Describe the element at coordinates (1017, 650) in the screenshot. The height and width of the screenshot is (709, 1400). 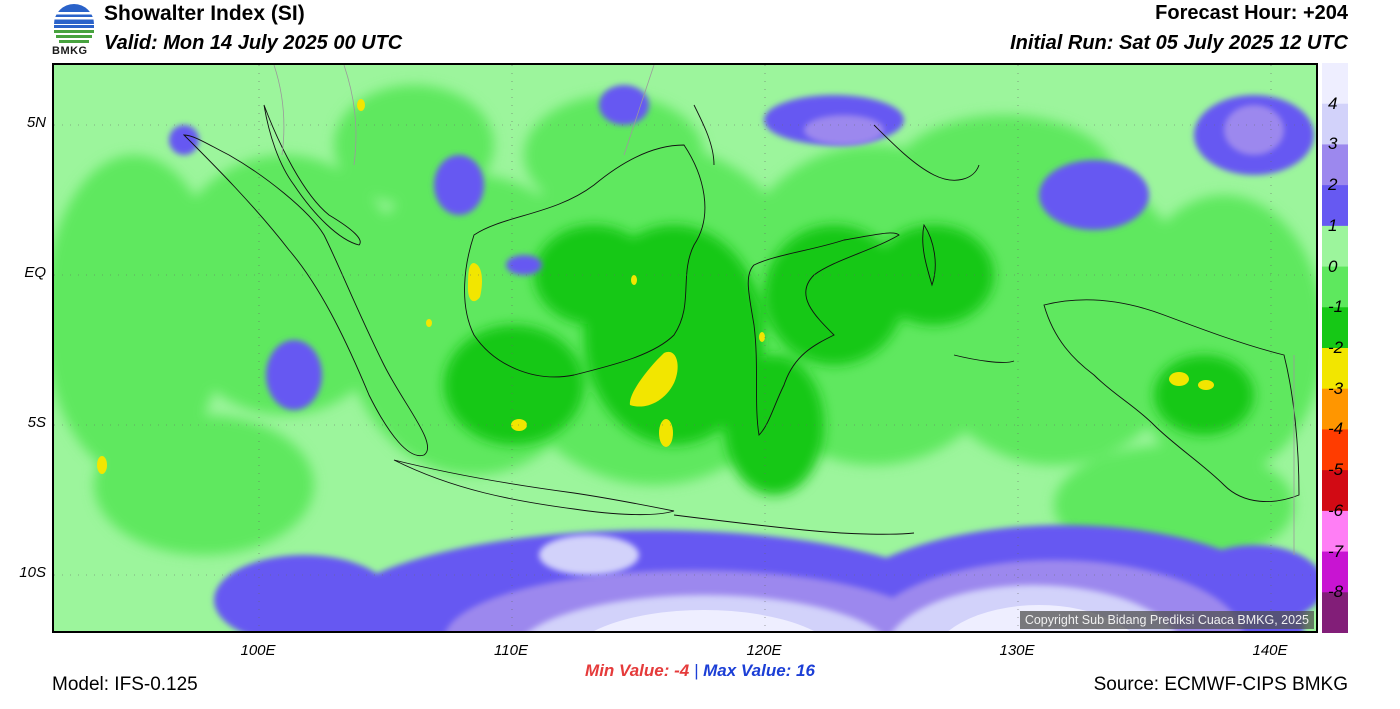
I see `lon-label-130e: 130E` at that location.